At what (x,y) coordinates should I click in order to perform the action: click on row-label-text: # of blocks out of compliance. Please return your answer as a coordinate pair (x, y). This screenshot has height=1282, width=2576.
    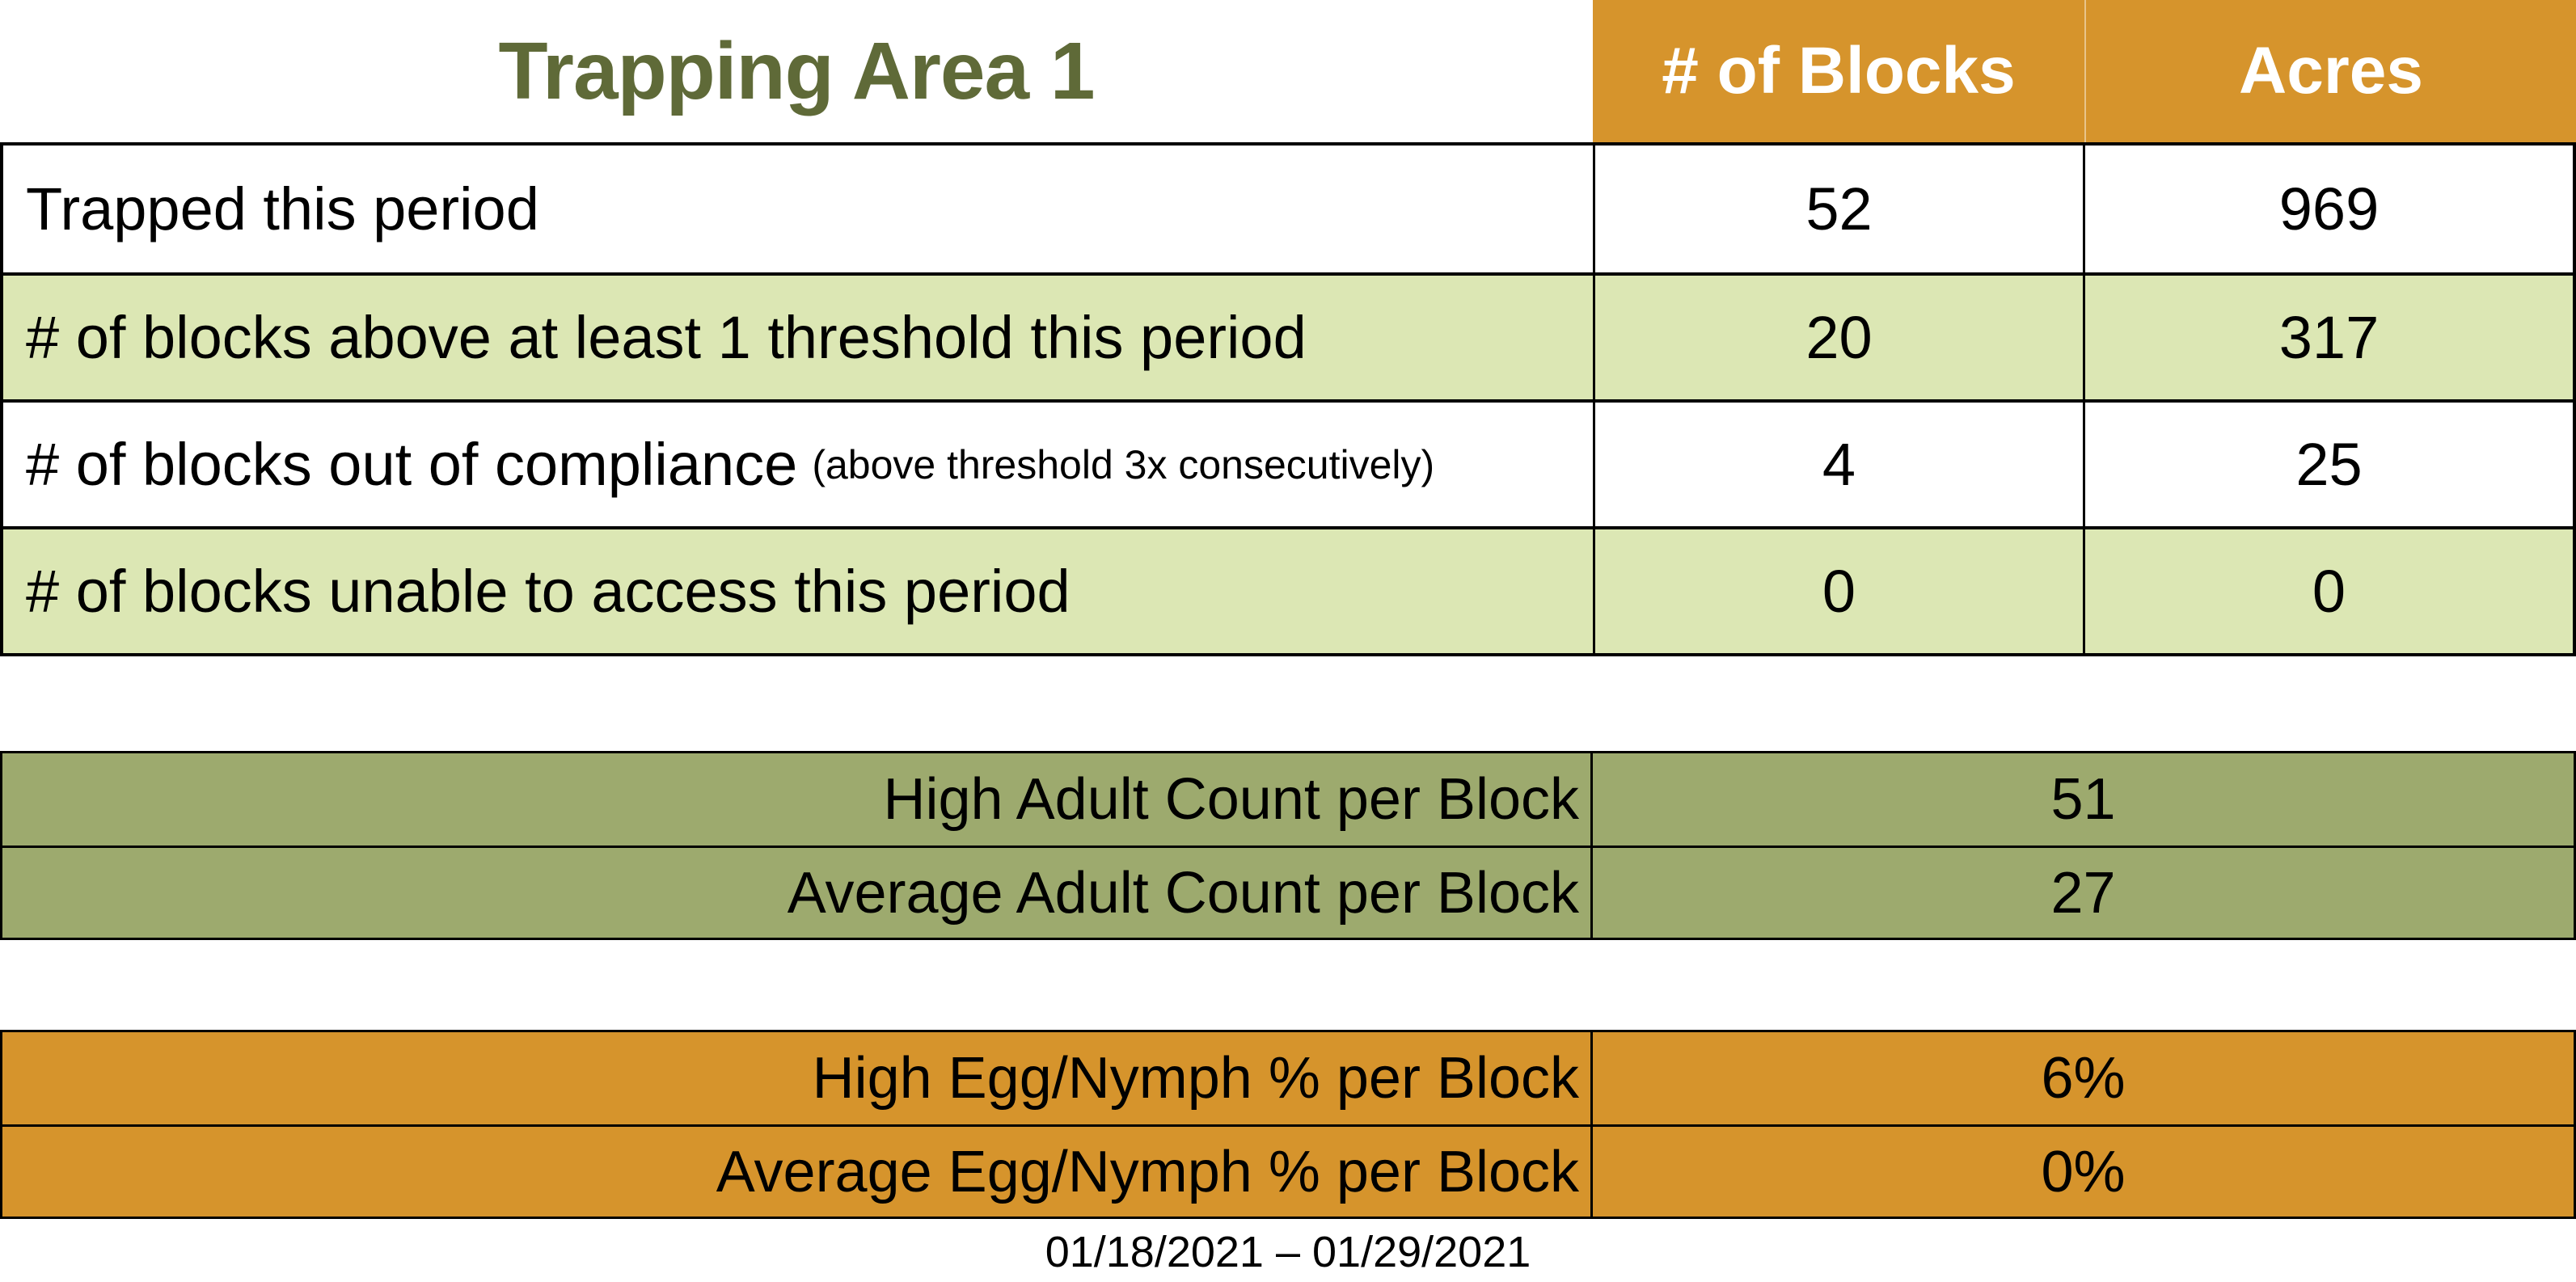
    Looking at the image, I should click on (412, 465).